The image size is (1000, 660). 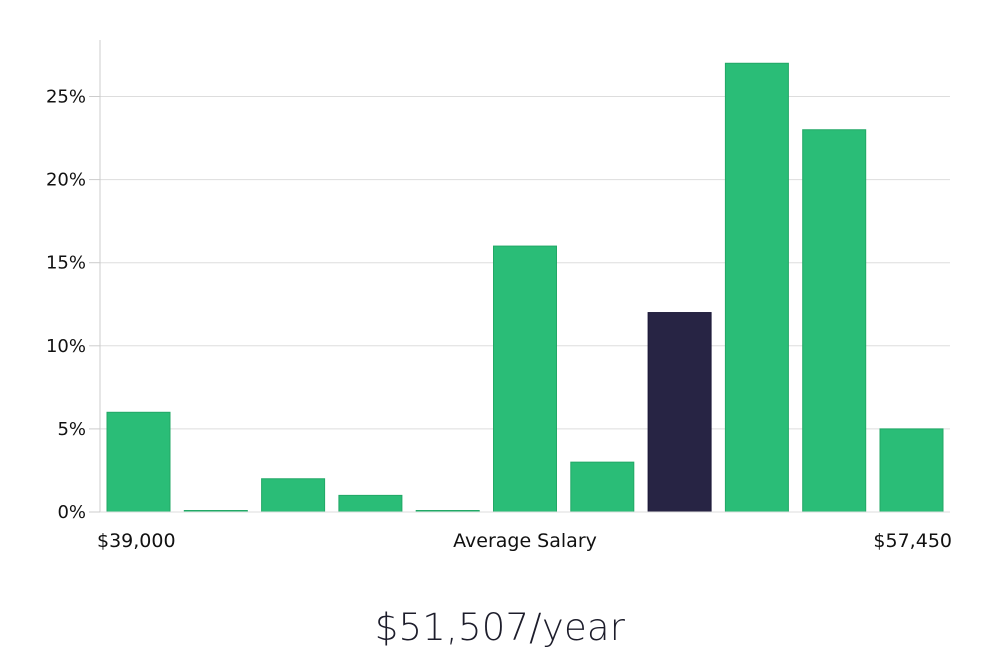 I want to click on x-min-label: $39,000, so click(x=136, y=541).